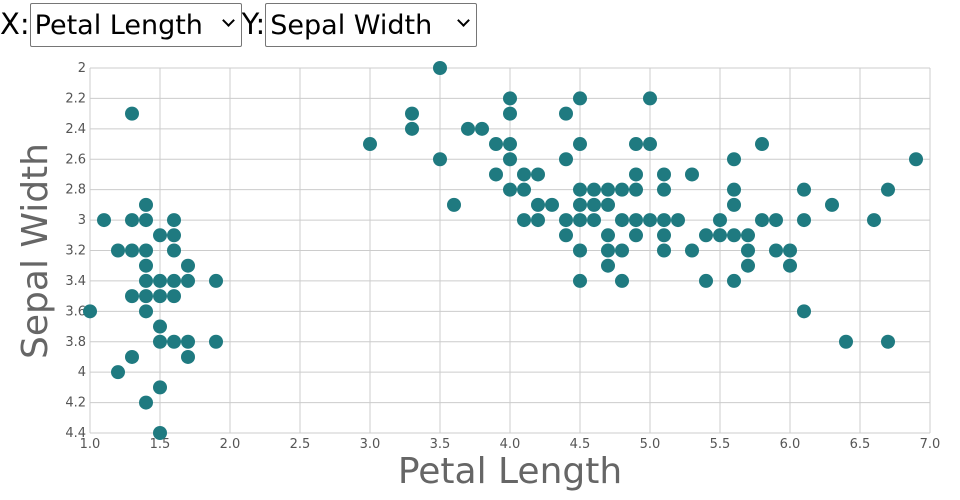 The width and height of the screenshot is (960, 500). Describe the element at coordinates (790, 444) in the screenshot. I see `x-tick-label: 6.0` at that location.